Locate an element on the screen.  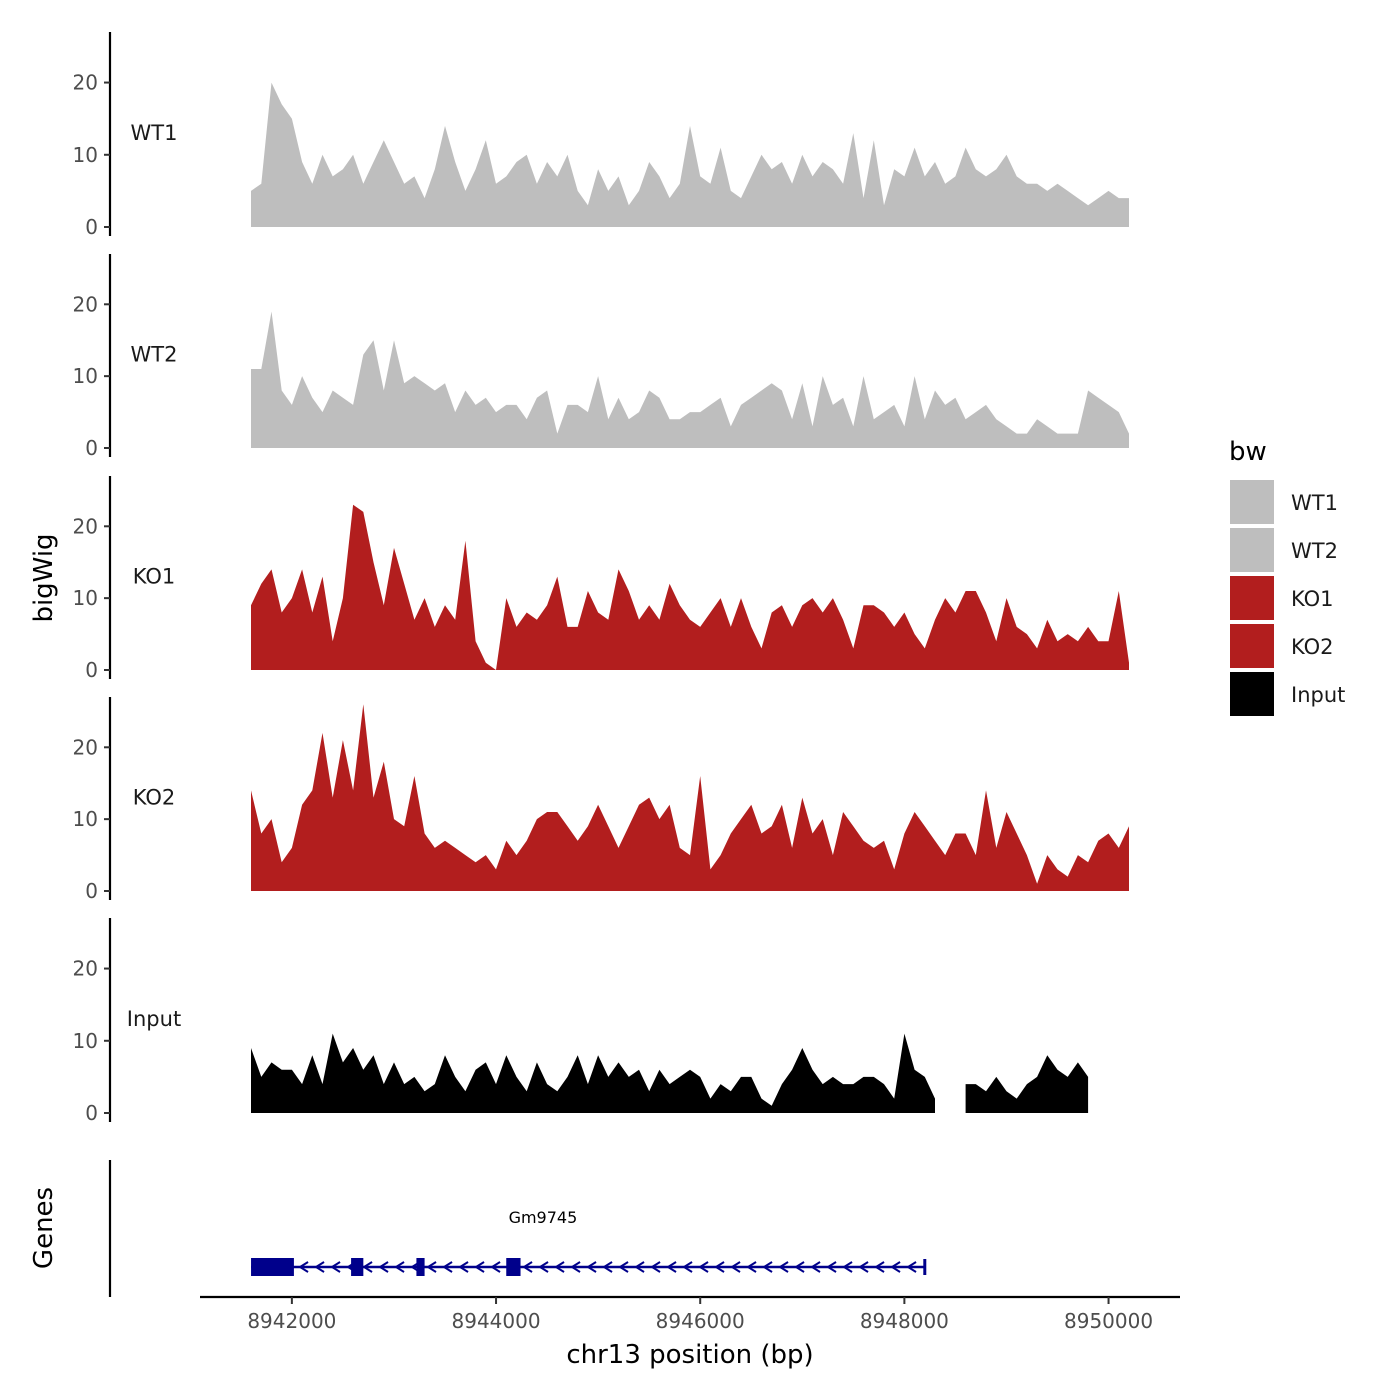
track-ko1: 0 10 20 KO1 is located at coordinates (601, 579).